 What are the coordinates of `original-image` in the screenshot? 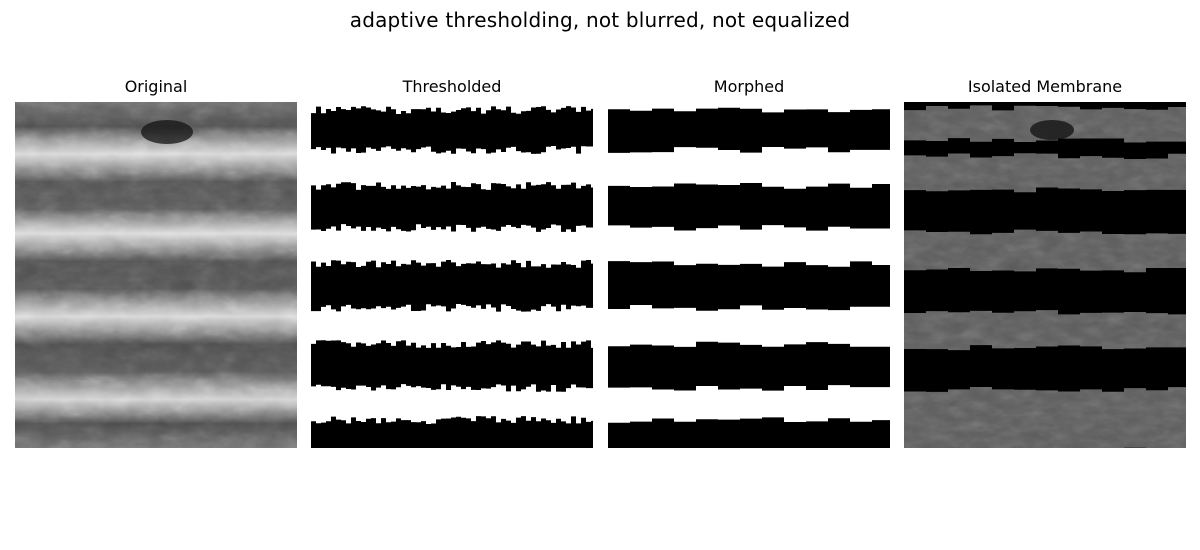 It's located at (156, 275).